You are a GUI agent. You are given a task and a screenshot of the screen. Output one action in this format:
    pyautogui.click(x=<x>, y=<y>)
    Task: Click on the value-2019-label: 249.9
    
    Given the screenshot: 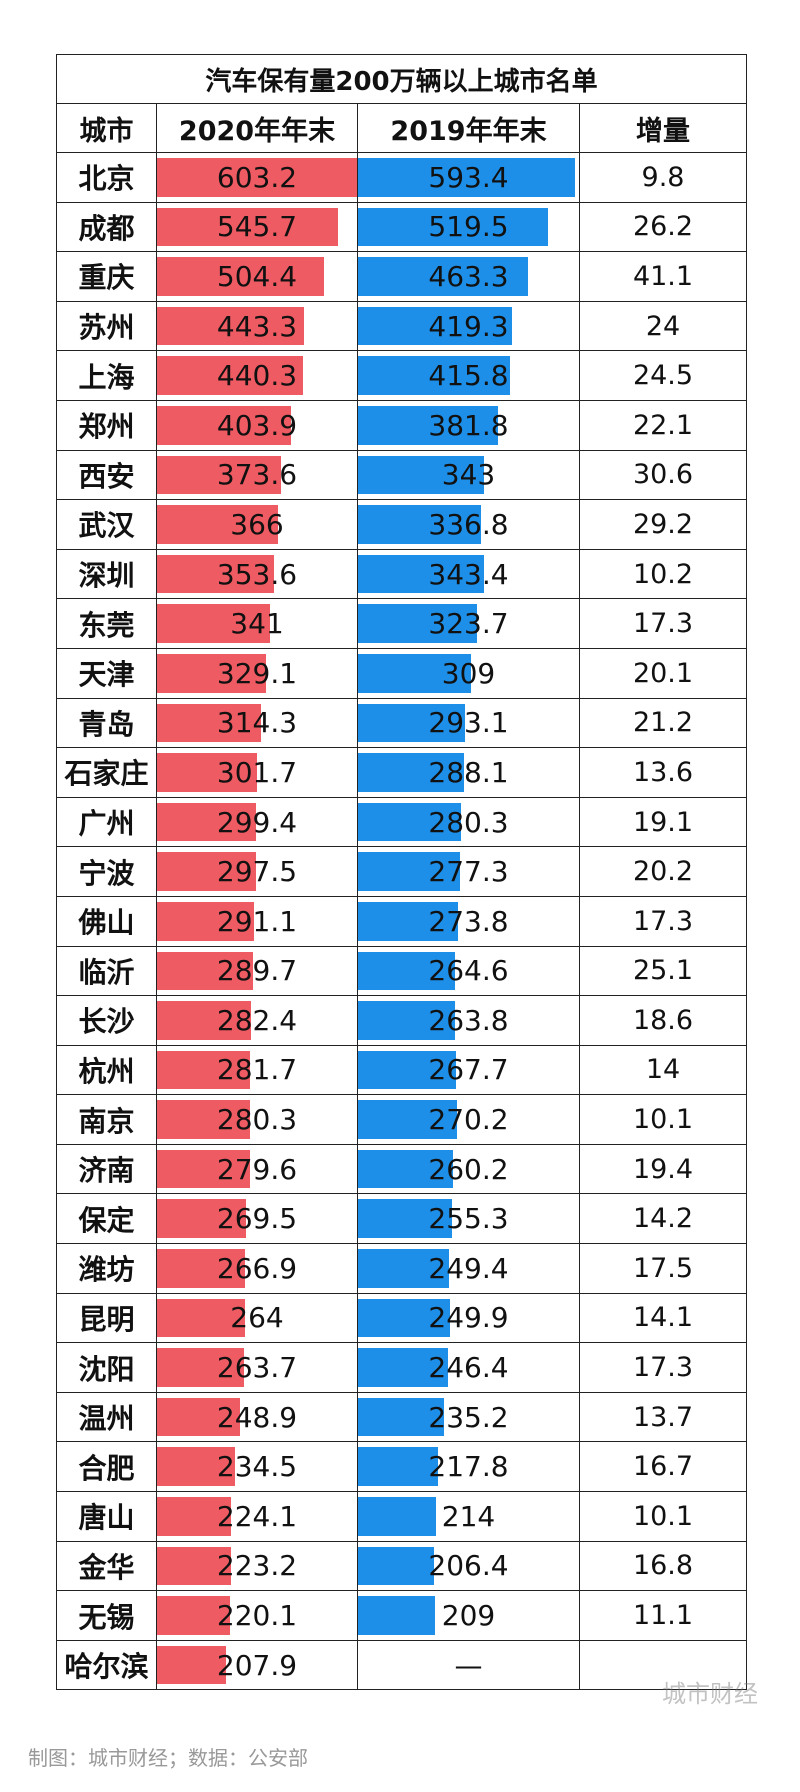 What is the action you would take?
    pyautogui.click(x=468, y=1318)
    